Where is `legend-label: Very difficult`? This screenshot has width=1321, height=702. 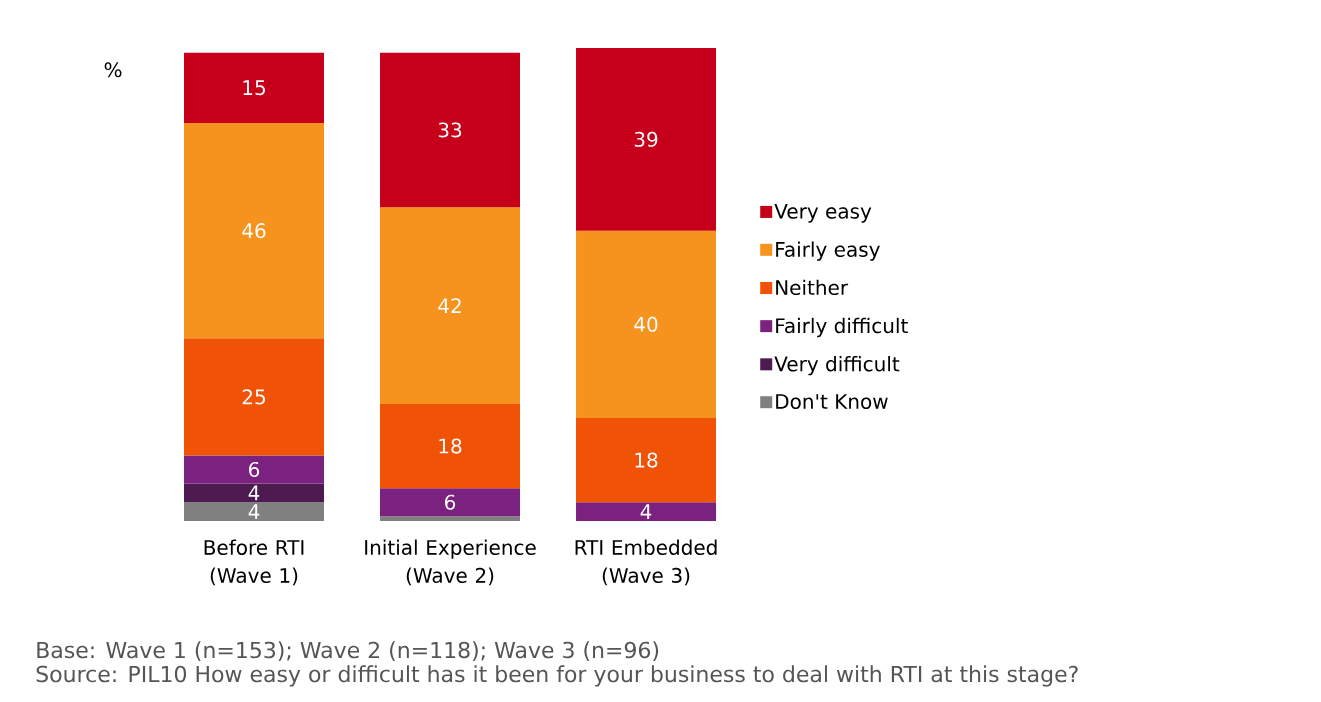 legend-label: Very difficult is located at coordinates (837, 365).